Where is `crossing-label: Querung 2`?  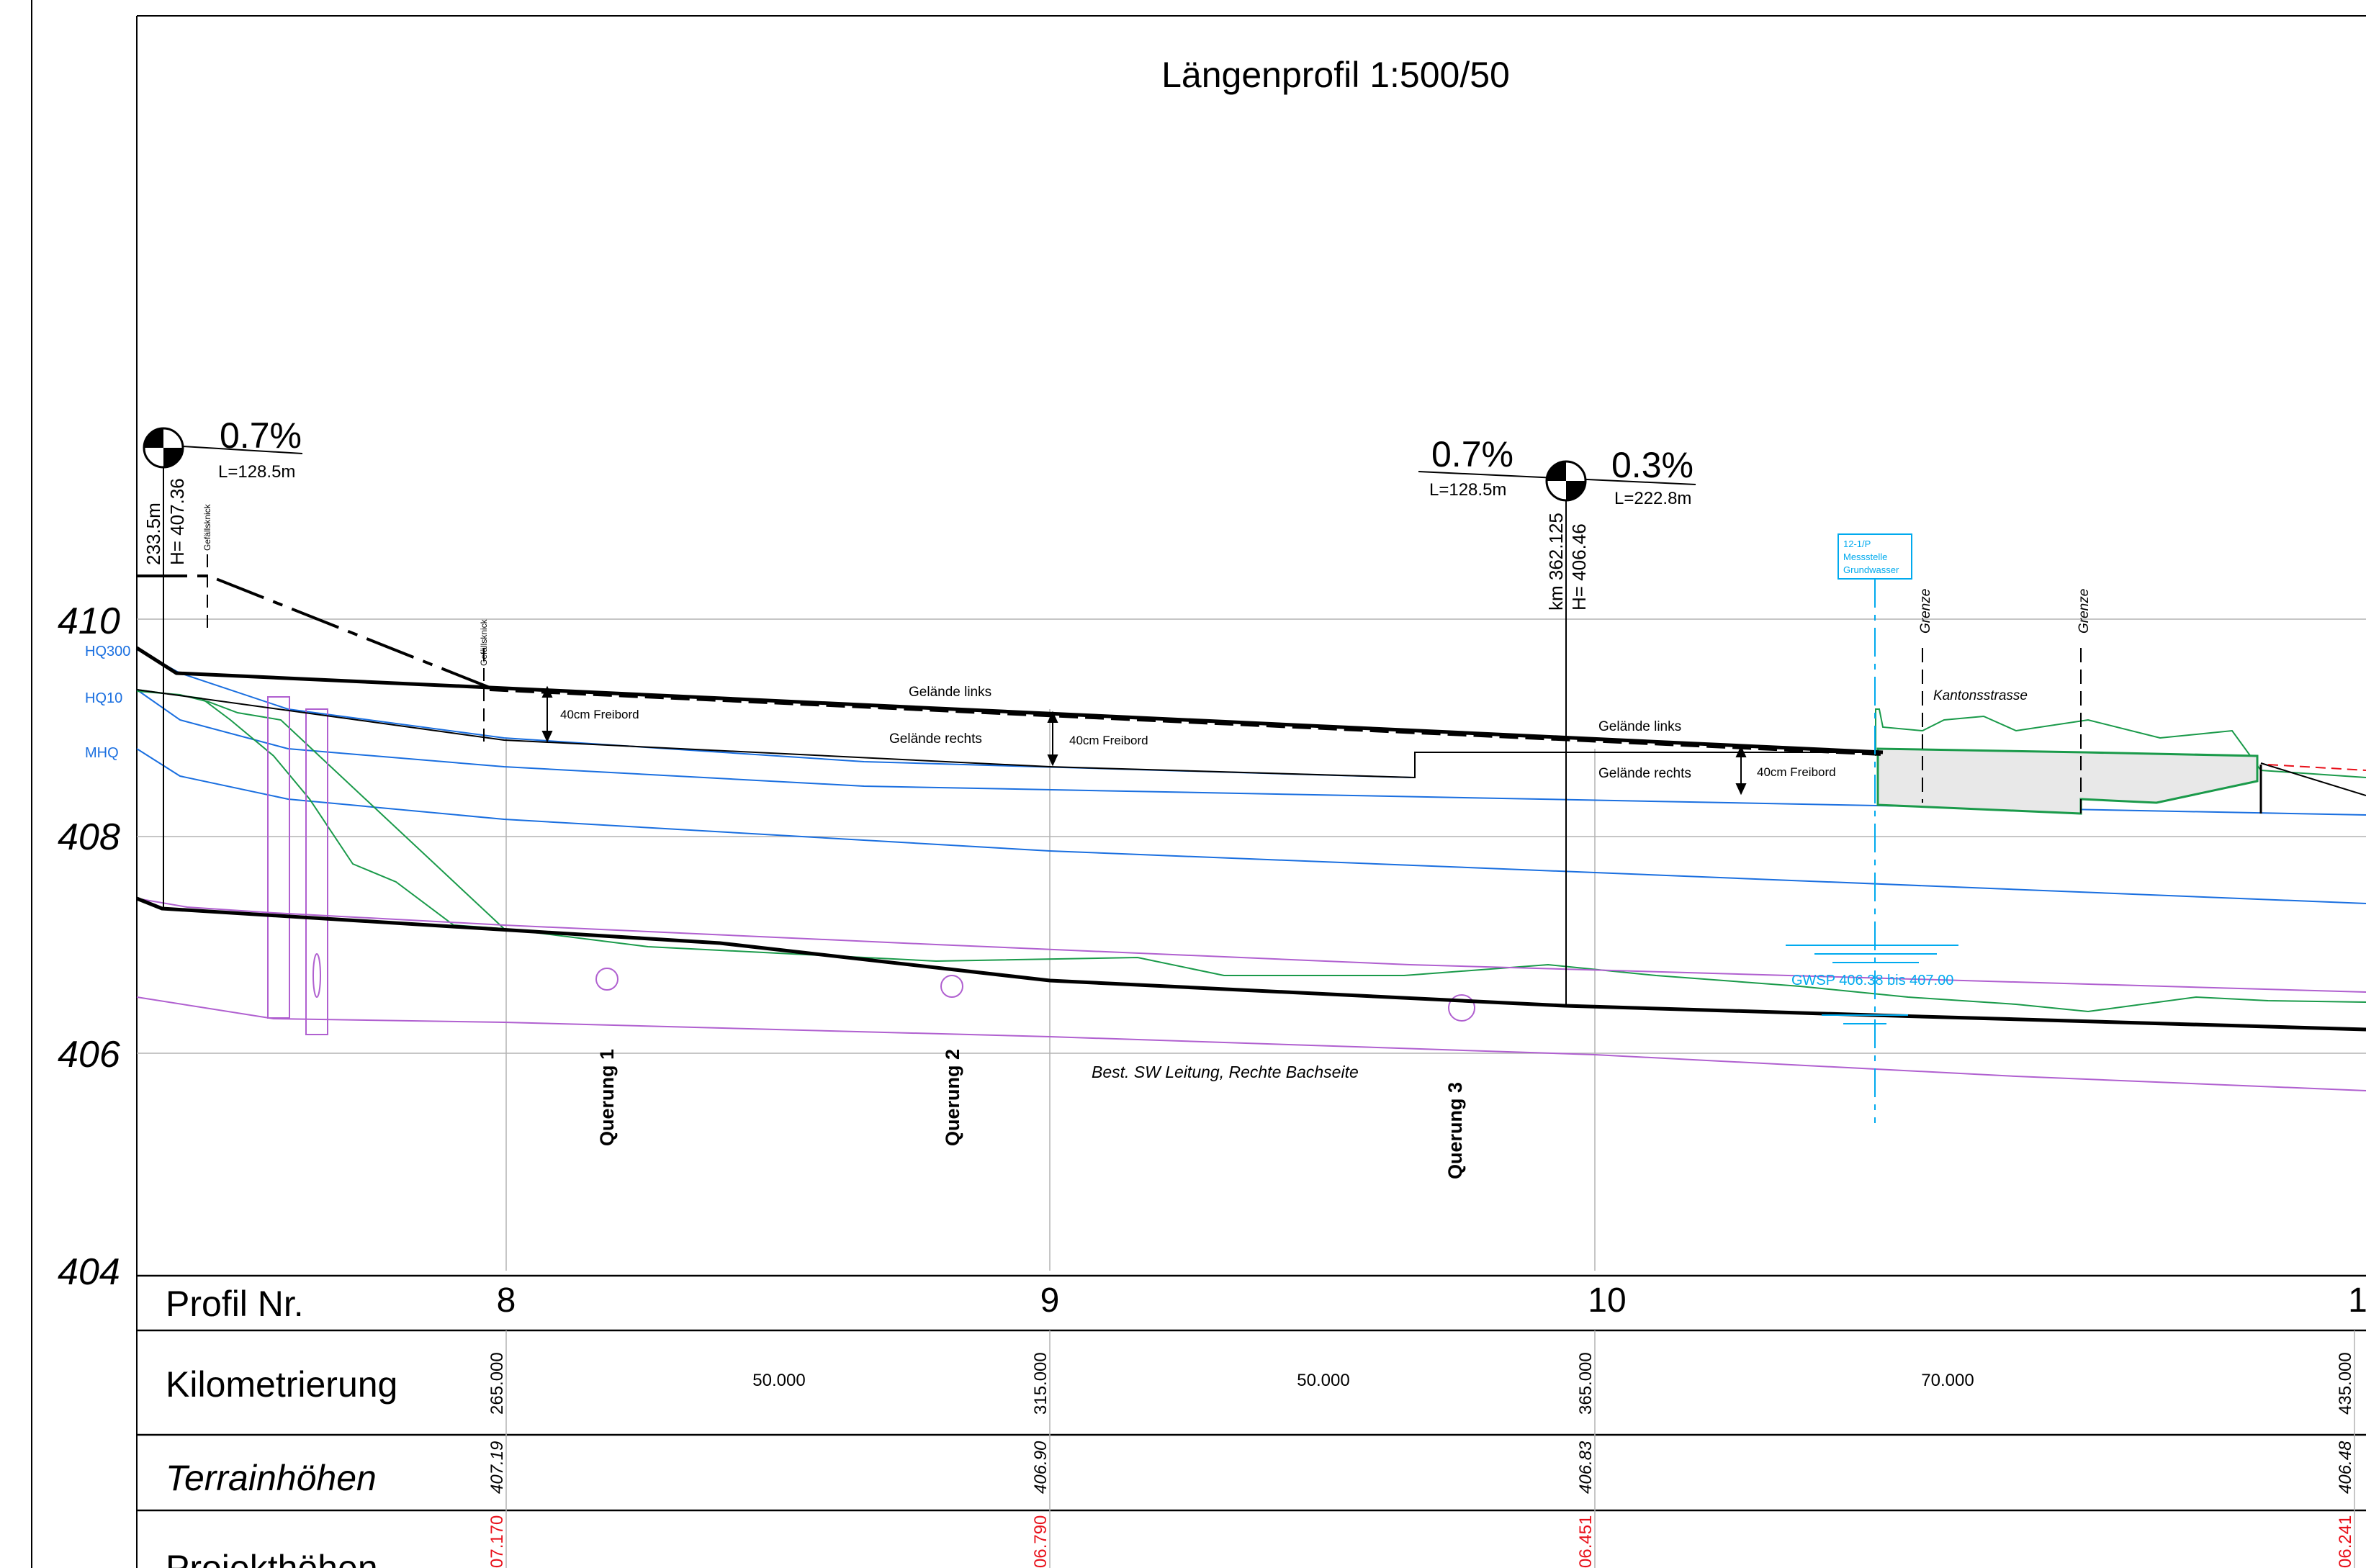
crossing-label: Querung 2 is located at coordinates (953, 1097).